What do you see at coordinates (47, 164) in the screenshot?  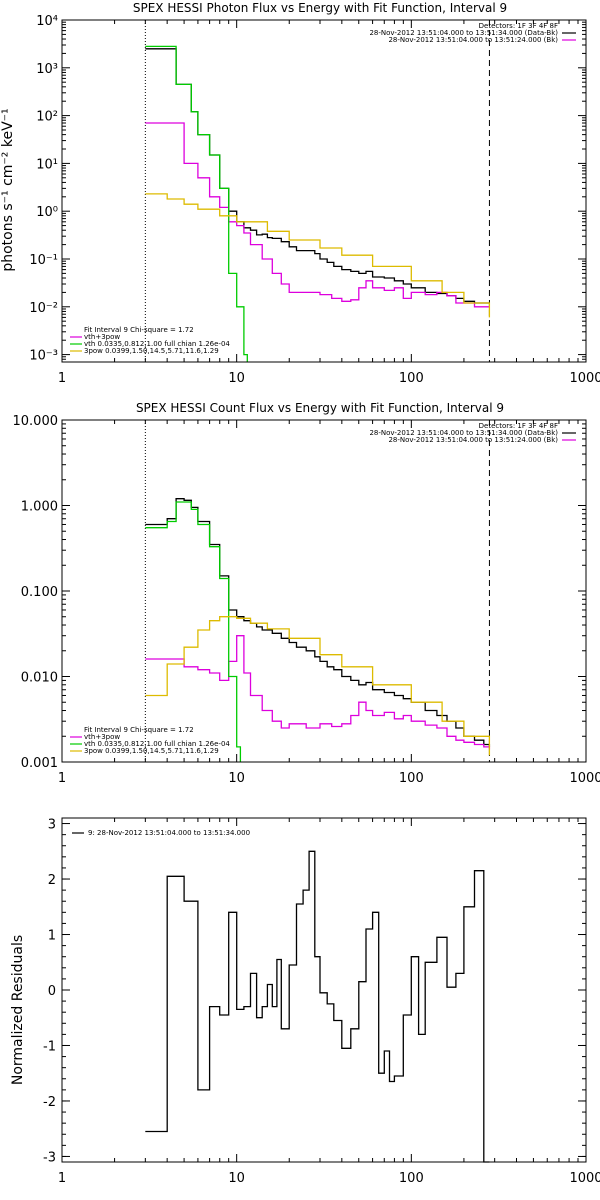 I see `y-tick-label: 10¹` at bounding box center [47, 164].